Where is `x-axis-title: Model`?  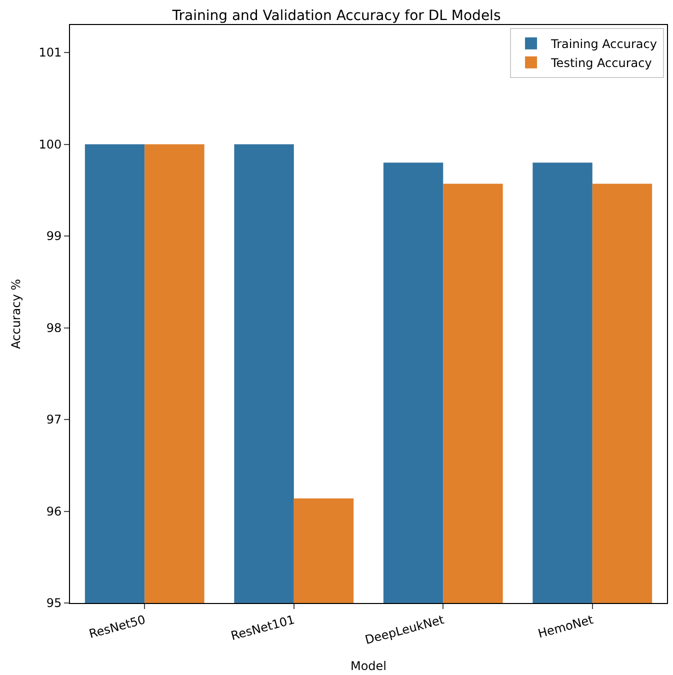
x-axis-title: Model is located at coordinates (368, 665).